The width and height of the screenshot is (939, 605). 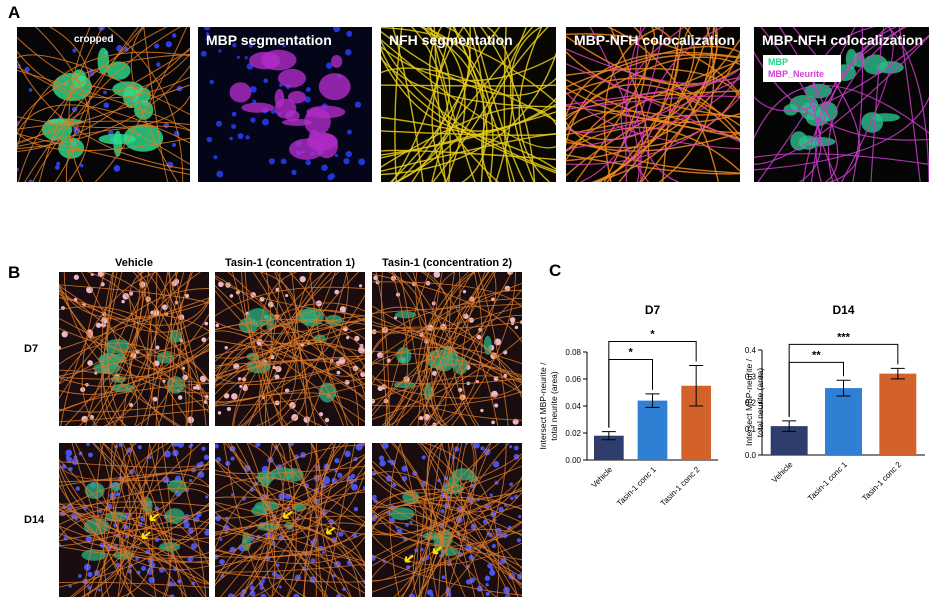 What do you see at coordinates (749, 402) in the screenshot?
I see `y-axis-label: Intersect MBP-neurite /` at bounding box center [749, 402].